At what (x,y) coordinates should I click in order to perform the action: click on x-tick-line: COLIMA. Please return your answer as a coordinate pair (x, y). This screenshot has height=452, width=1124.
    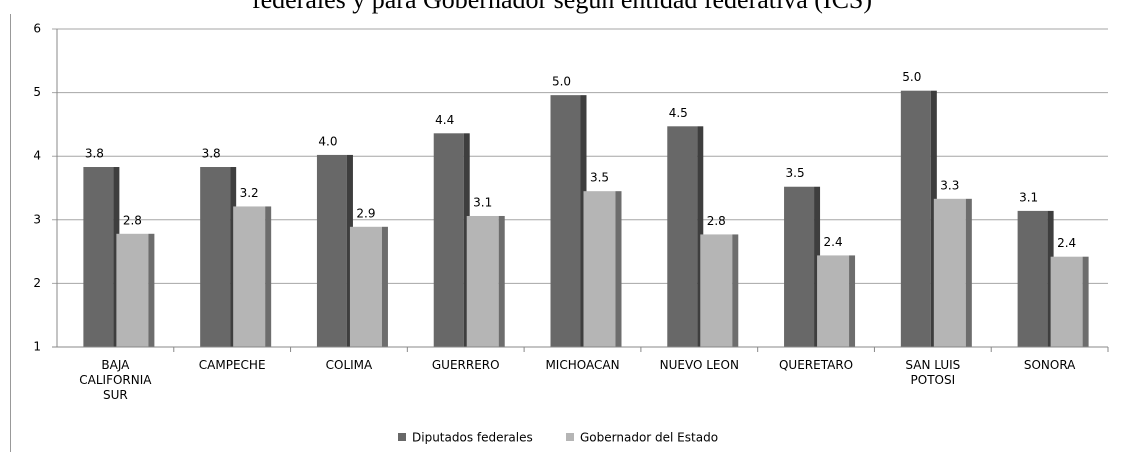
    Looking at the image, I should click on (349, 365).